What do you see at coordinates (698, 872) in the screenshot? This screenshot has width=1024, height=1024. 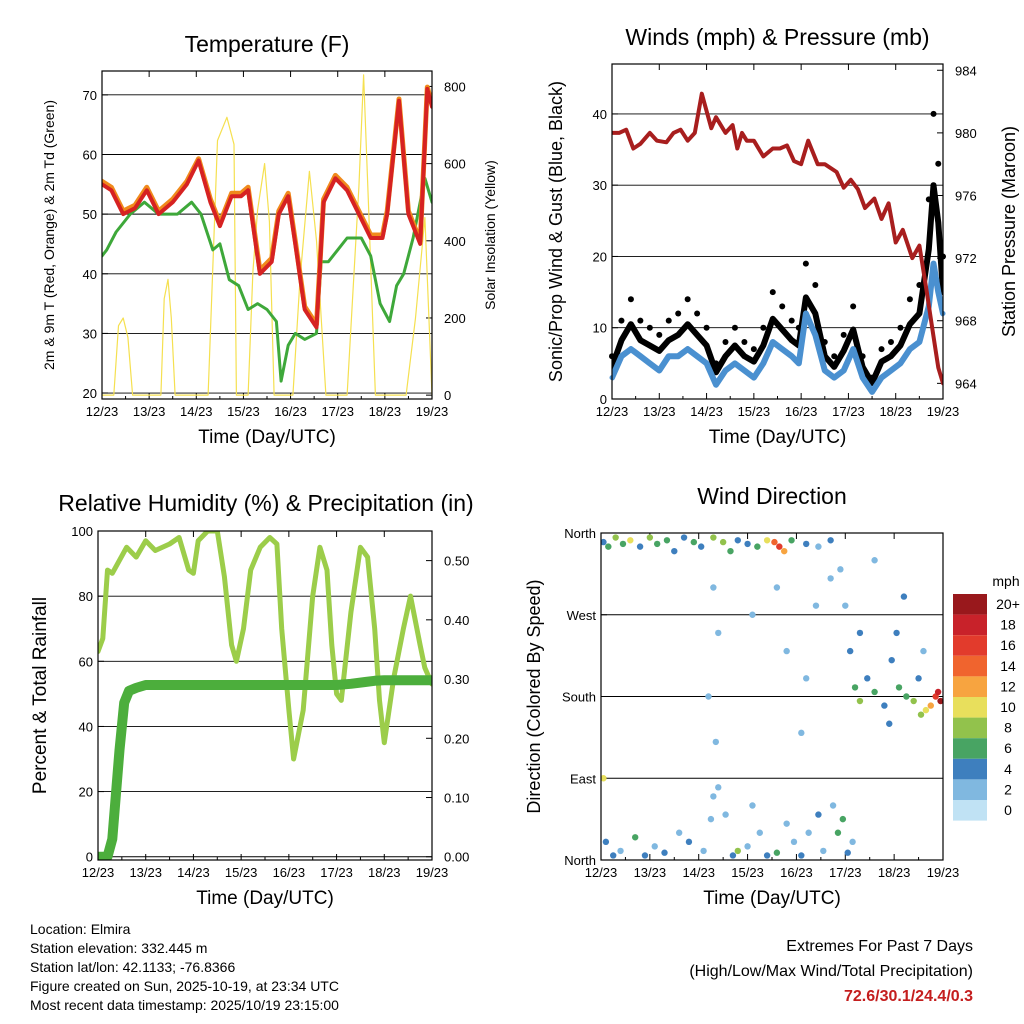 I see `direction-xtick-label: 14/23` at bounding box center [698, 872].